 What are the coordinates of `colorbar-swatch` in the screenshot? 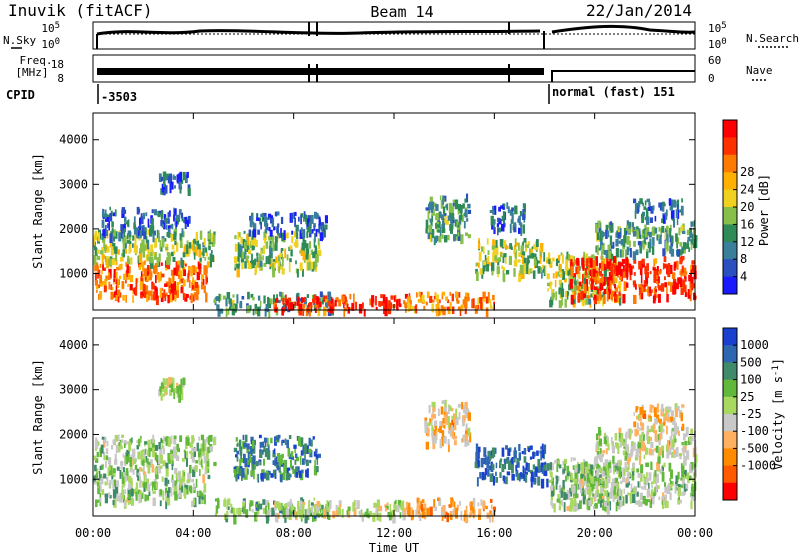 It's located at (730, 388).